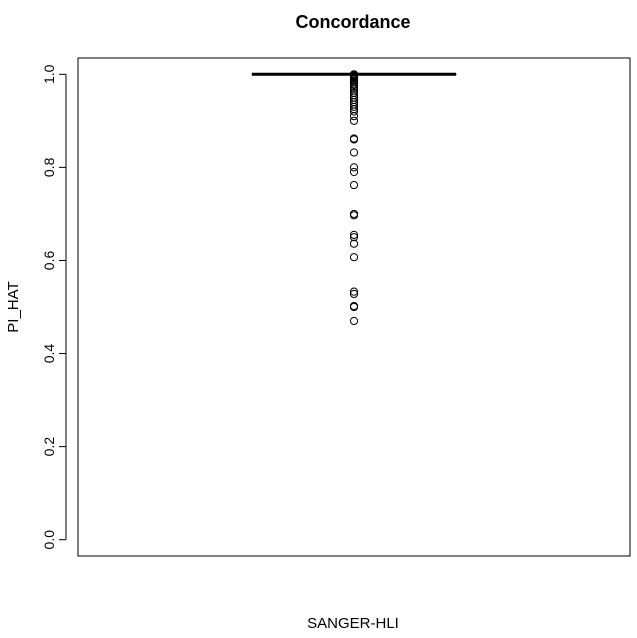 The height and width of the screenshot is (638, 637). What do you see at coordinates (13, 306) in the screenshot?
I see `y-axis-label: PI_HAT` at bounding box center [13, 306].